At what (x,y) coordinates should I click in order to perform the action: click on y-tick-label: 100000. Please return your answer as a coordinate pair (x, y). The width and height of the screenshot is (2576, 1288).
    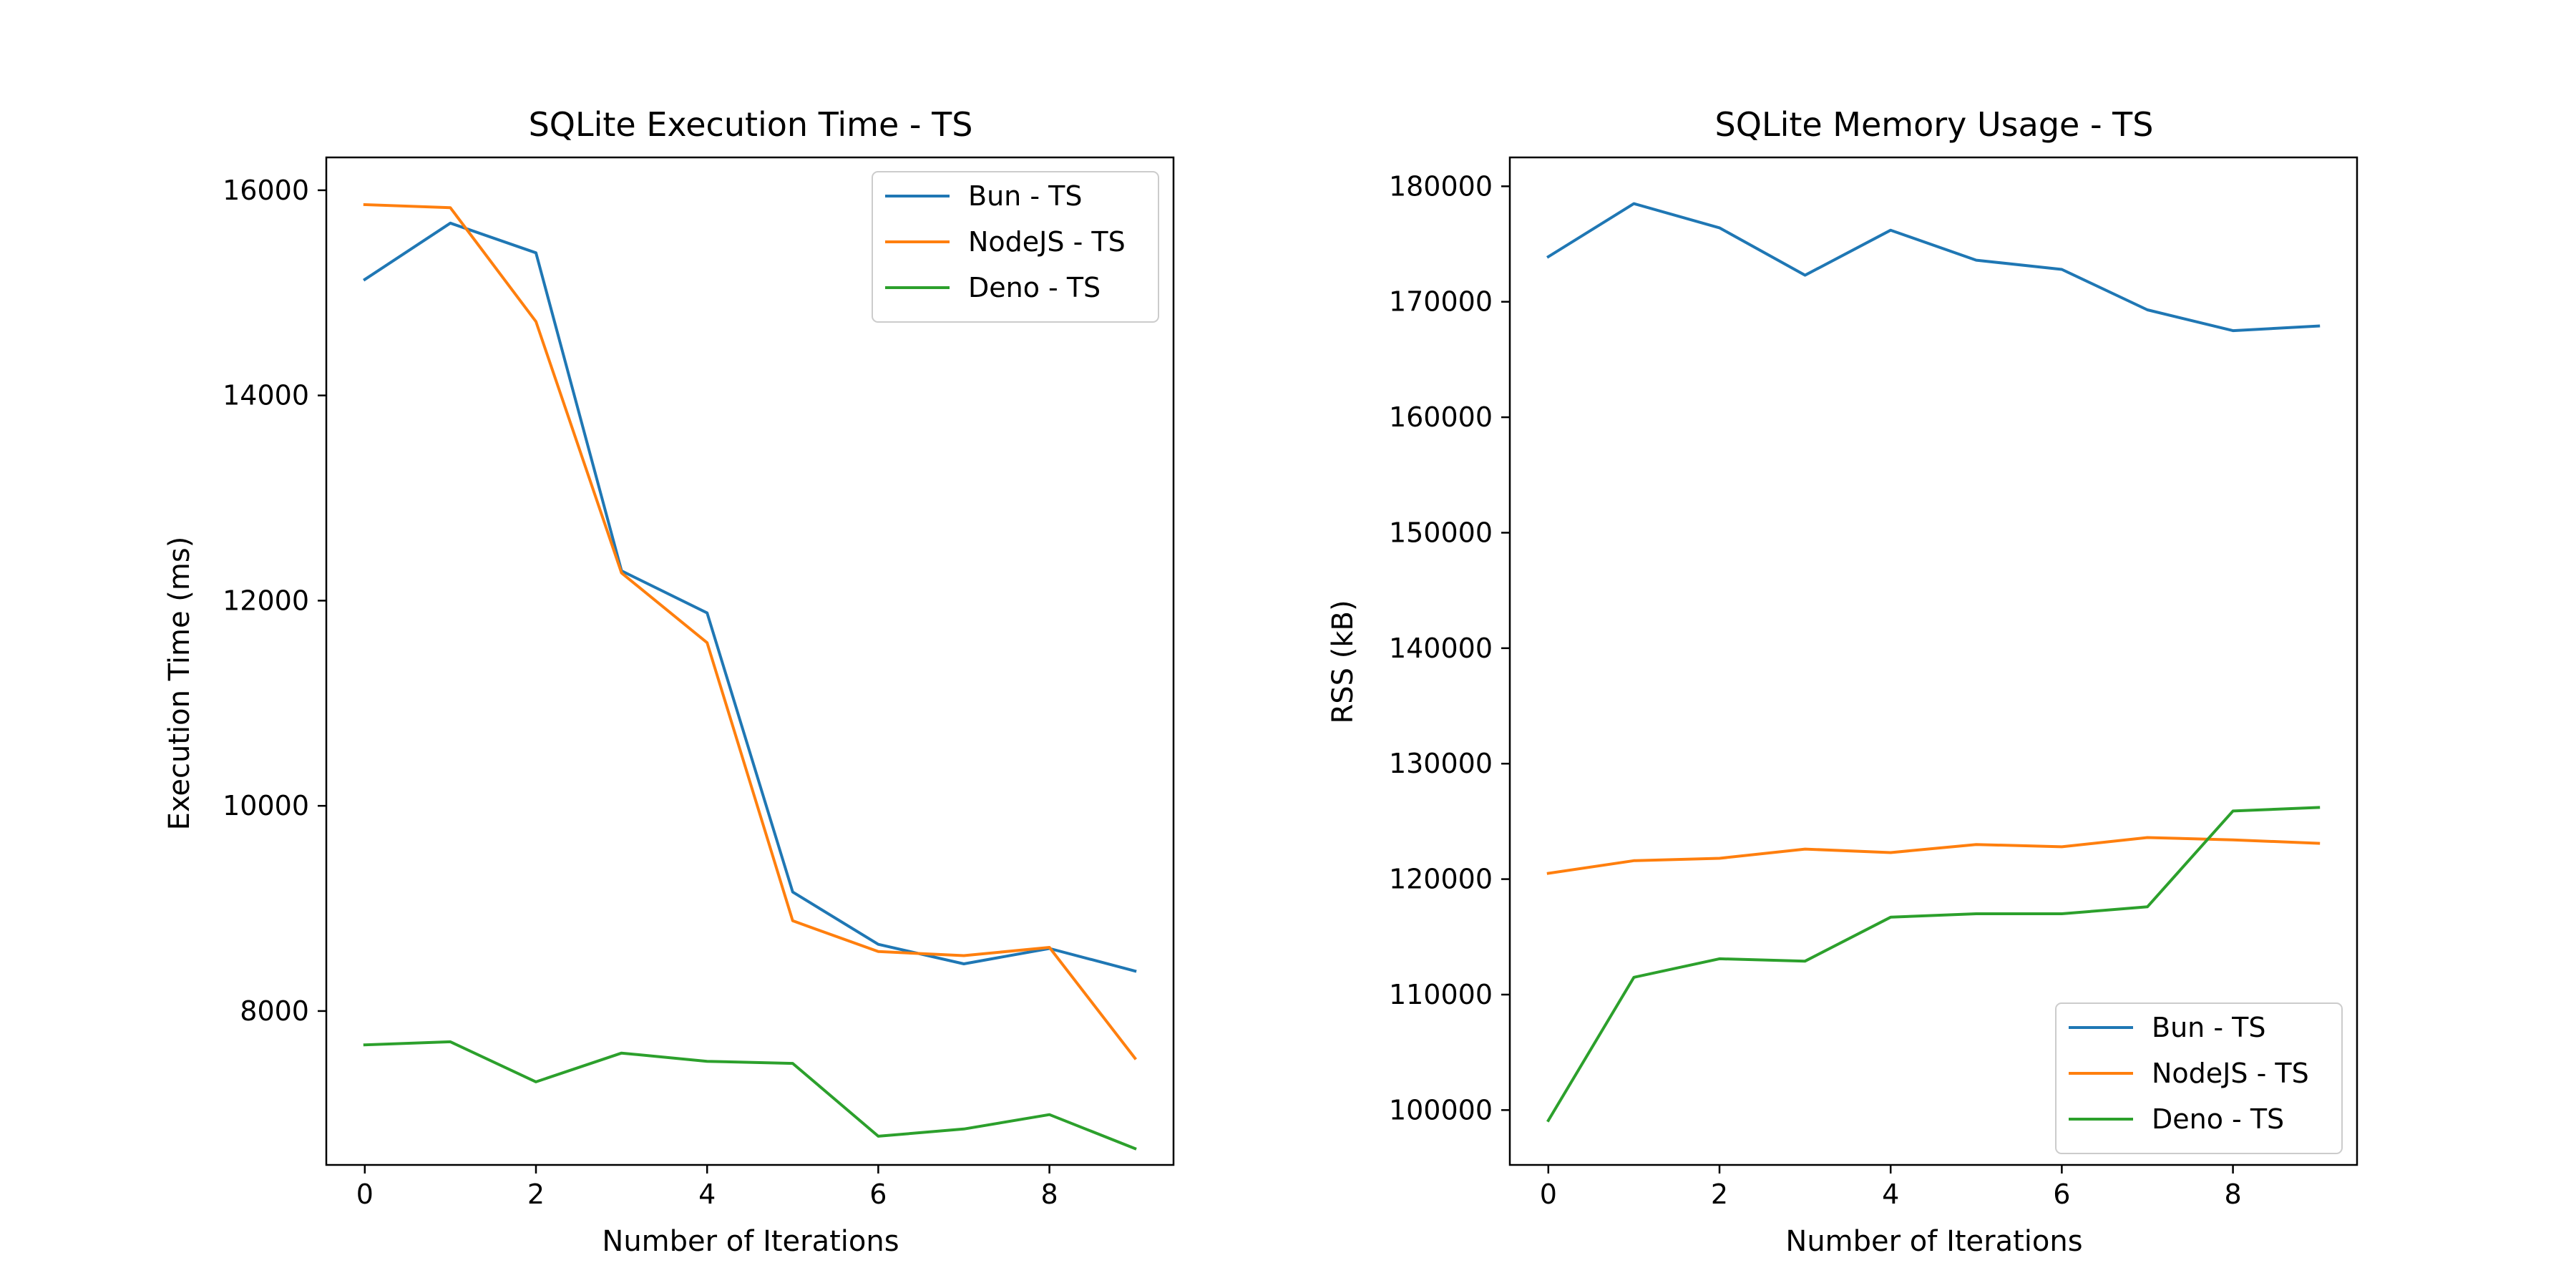
    Looking at the image, I should click on (1441, 1110).